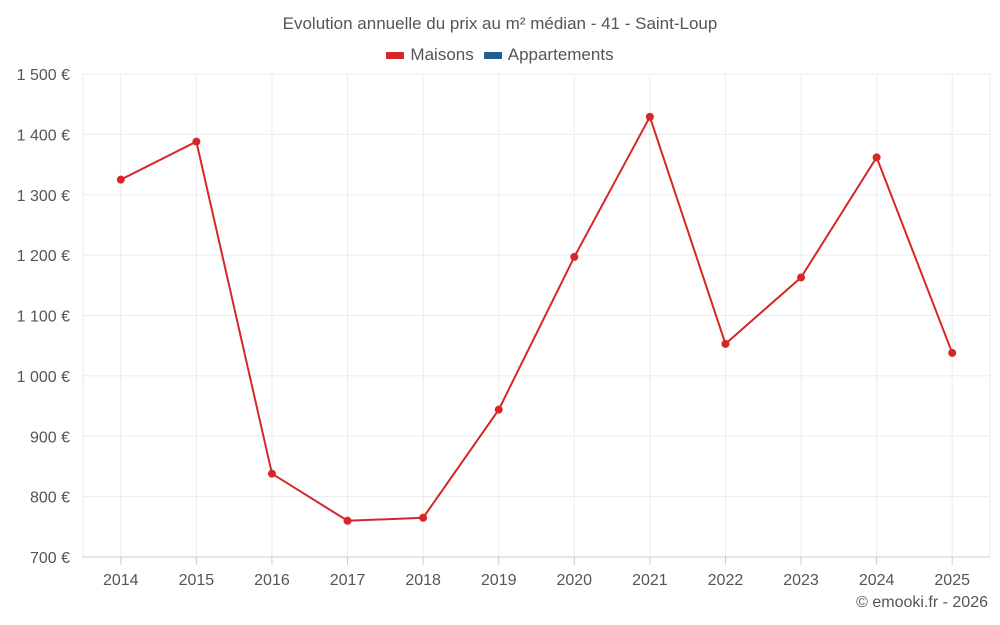 This screenshot has height=625, width=1000. I want to click on legend-item-appartements: Appartements, so click(548, 55).